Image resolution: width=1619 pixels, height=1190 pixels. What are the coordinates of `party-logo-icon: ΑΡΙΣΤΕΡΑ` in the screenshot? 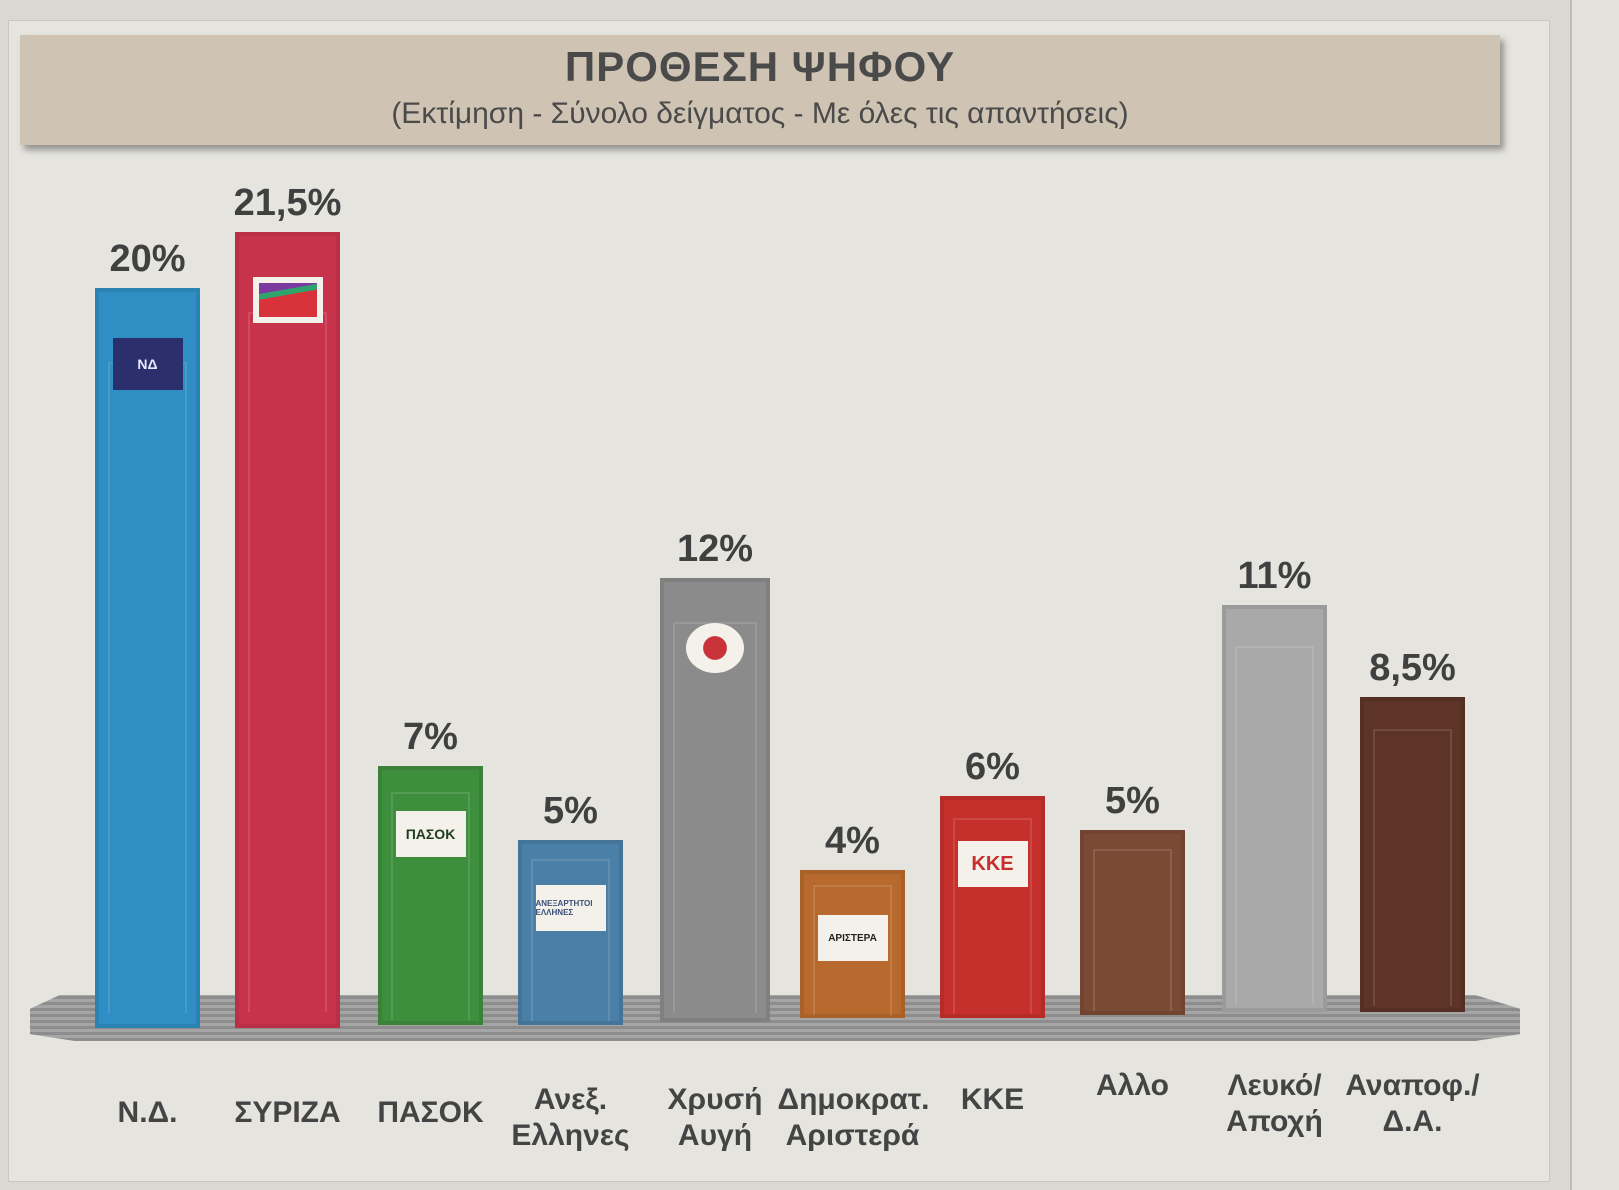 It's located at (852, 938).